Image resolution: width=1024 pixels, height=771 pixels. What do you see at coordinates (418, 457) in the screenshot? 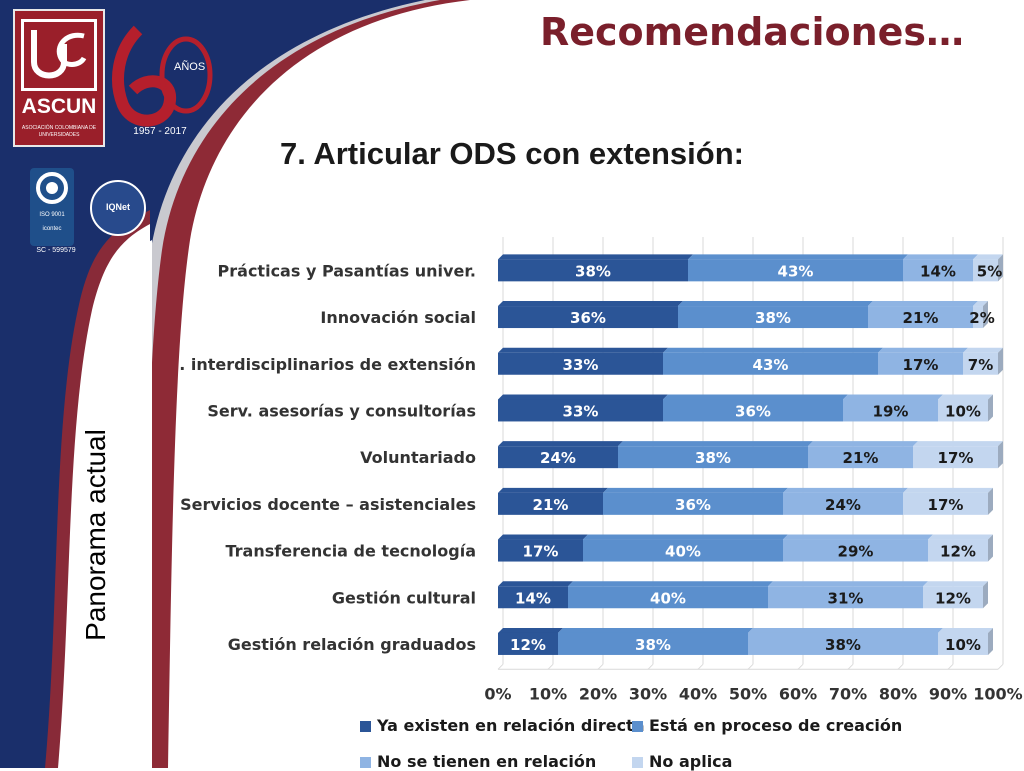
I see `category-label: Voluntariado` at bounding box center [418, 457].